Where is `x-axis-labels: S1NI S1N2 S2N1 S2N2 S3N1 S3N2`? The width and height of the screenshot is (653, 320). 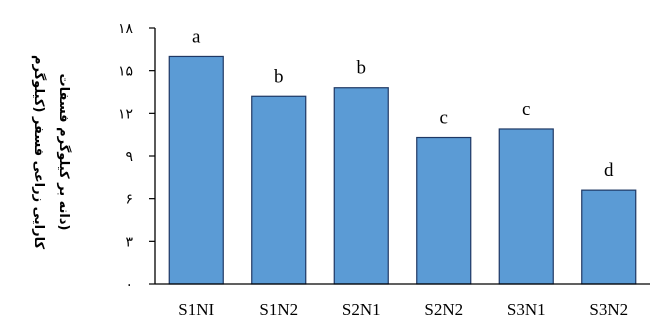 x-axis-labels: S1NI S1N2 S2N1 S2N2 S3N1 S3N2 is located at coordinates (403, 309).